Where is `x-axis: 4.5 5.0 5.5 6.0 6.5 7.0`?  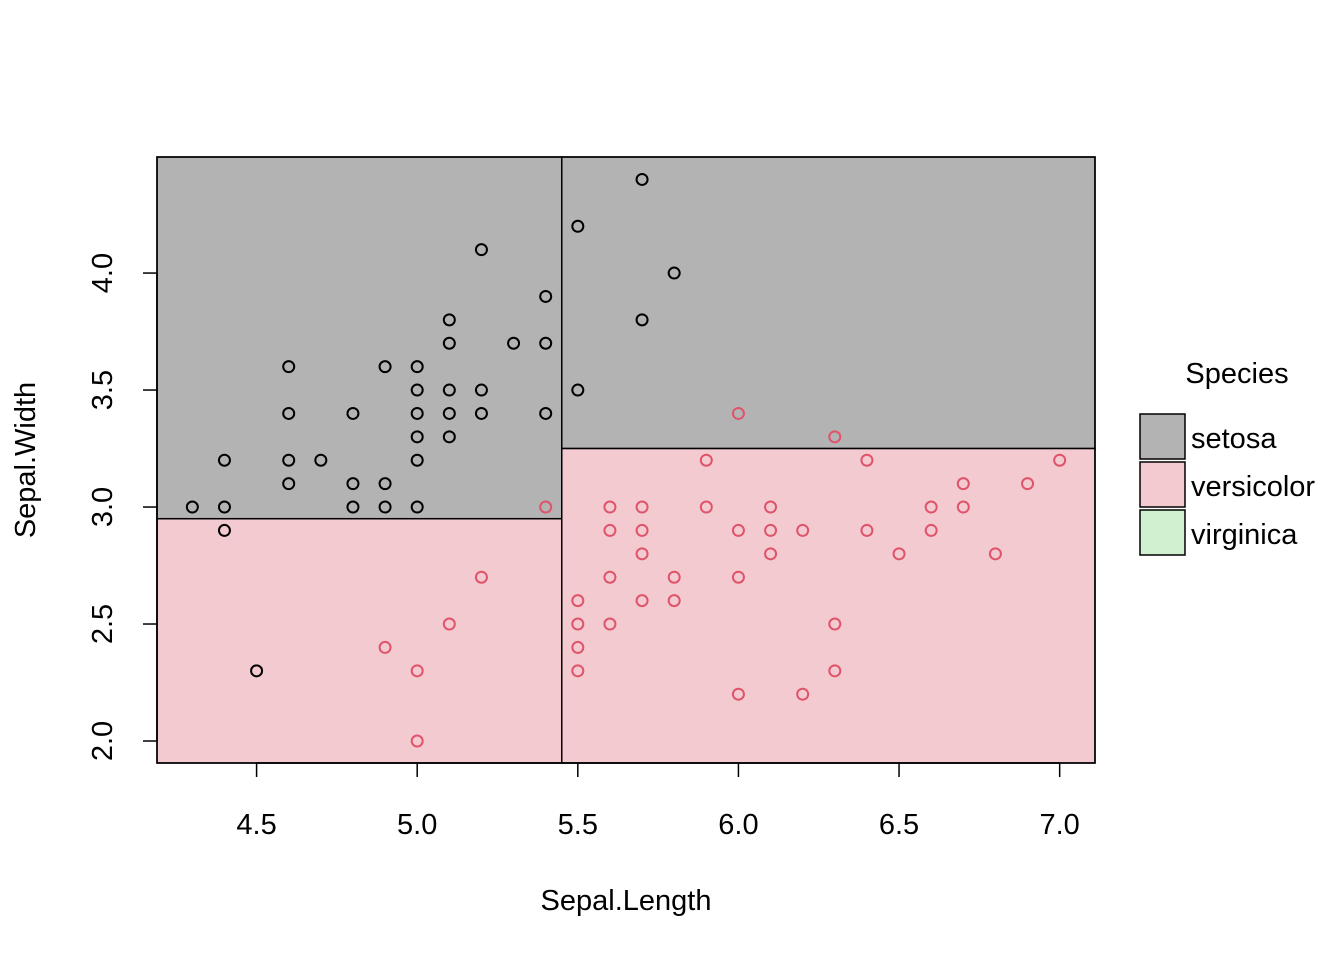 x-axis: 4.5 5.0 5.5 6.0 6.5 7.0 is located at coordinates (658, 801).